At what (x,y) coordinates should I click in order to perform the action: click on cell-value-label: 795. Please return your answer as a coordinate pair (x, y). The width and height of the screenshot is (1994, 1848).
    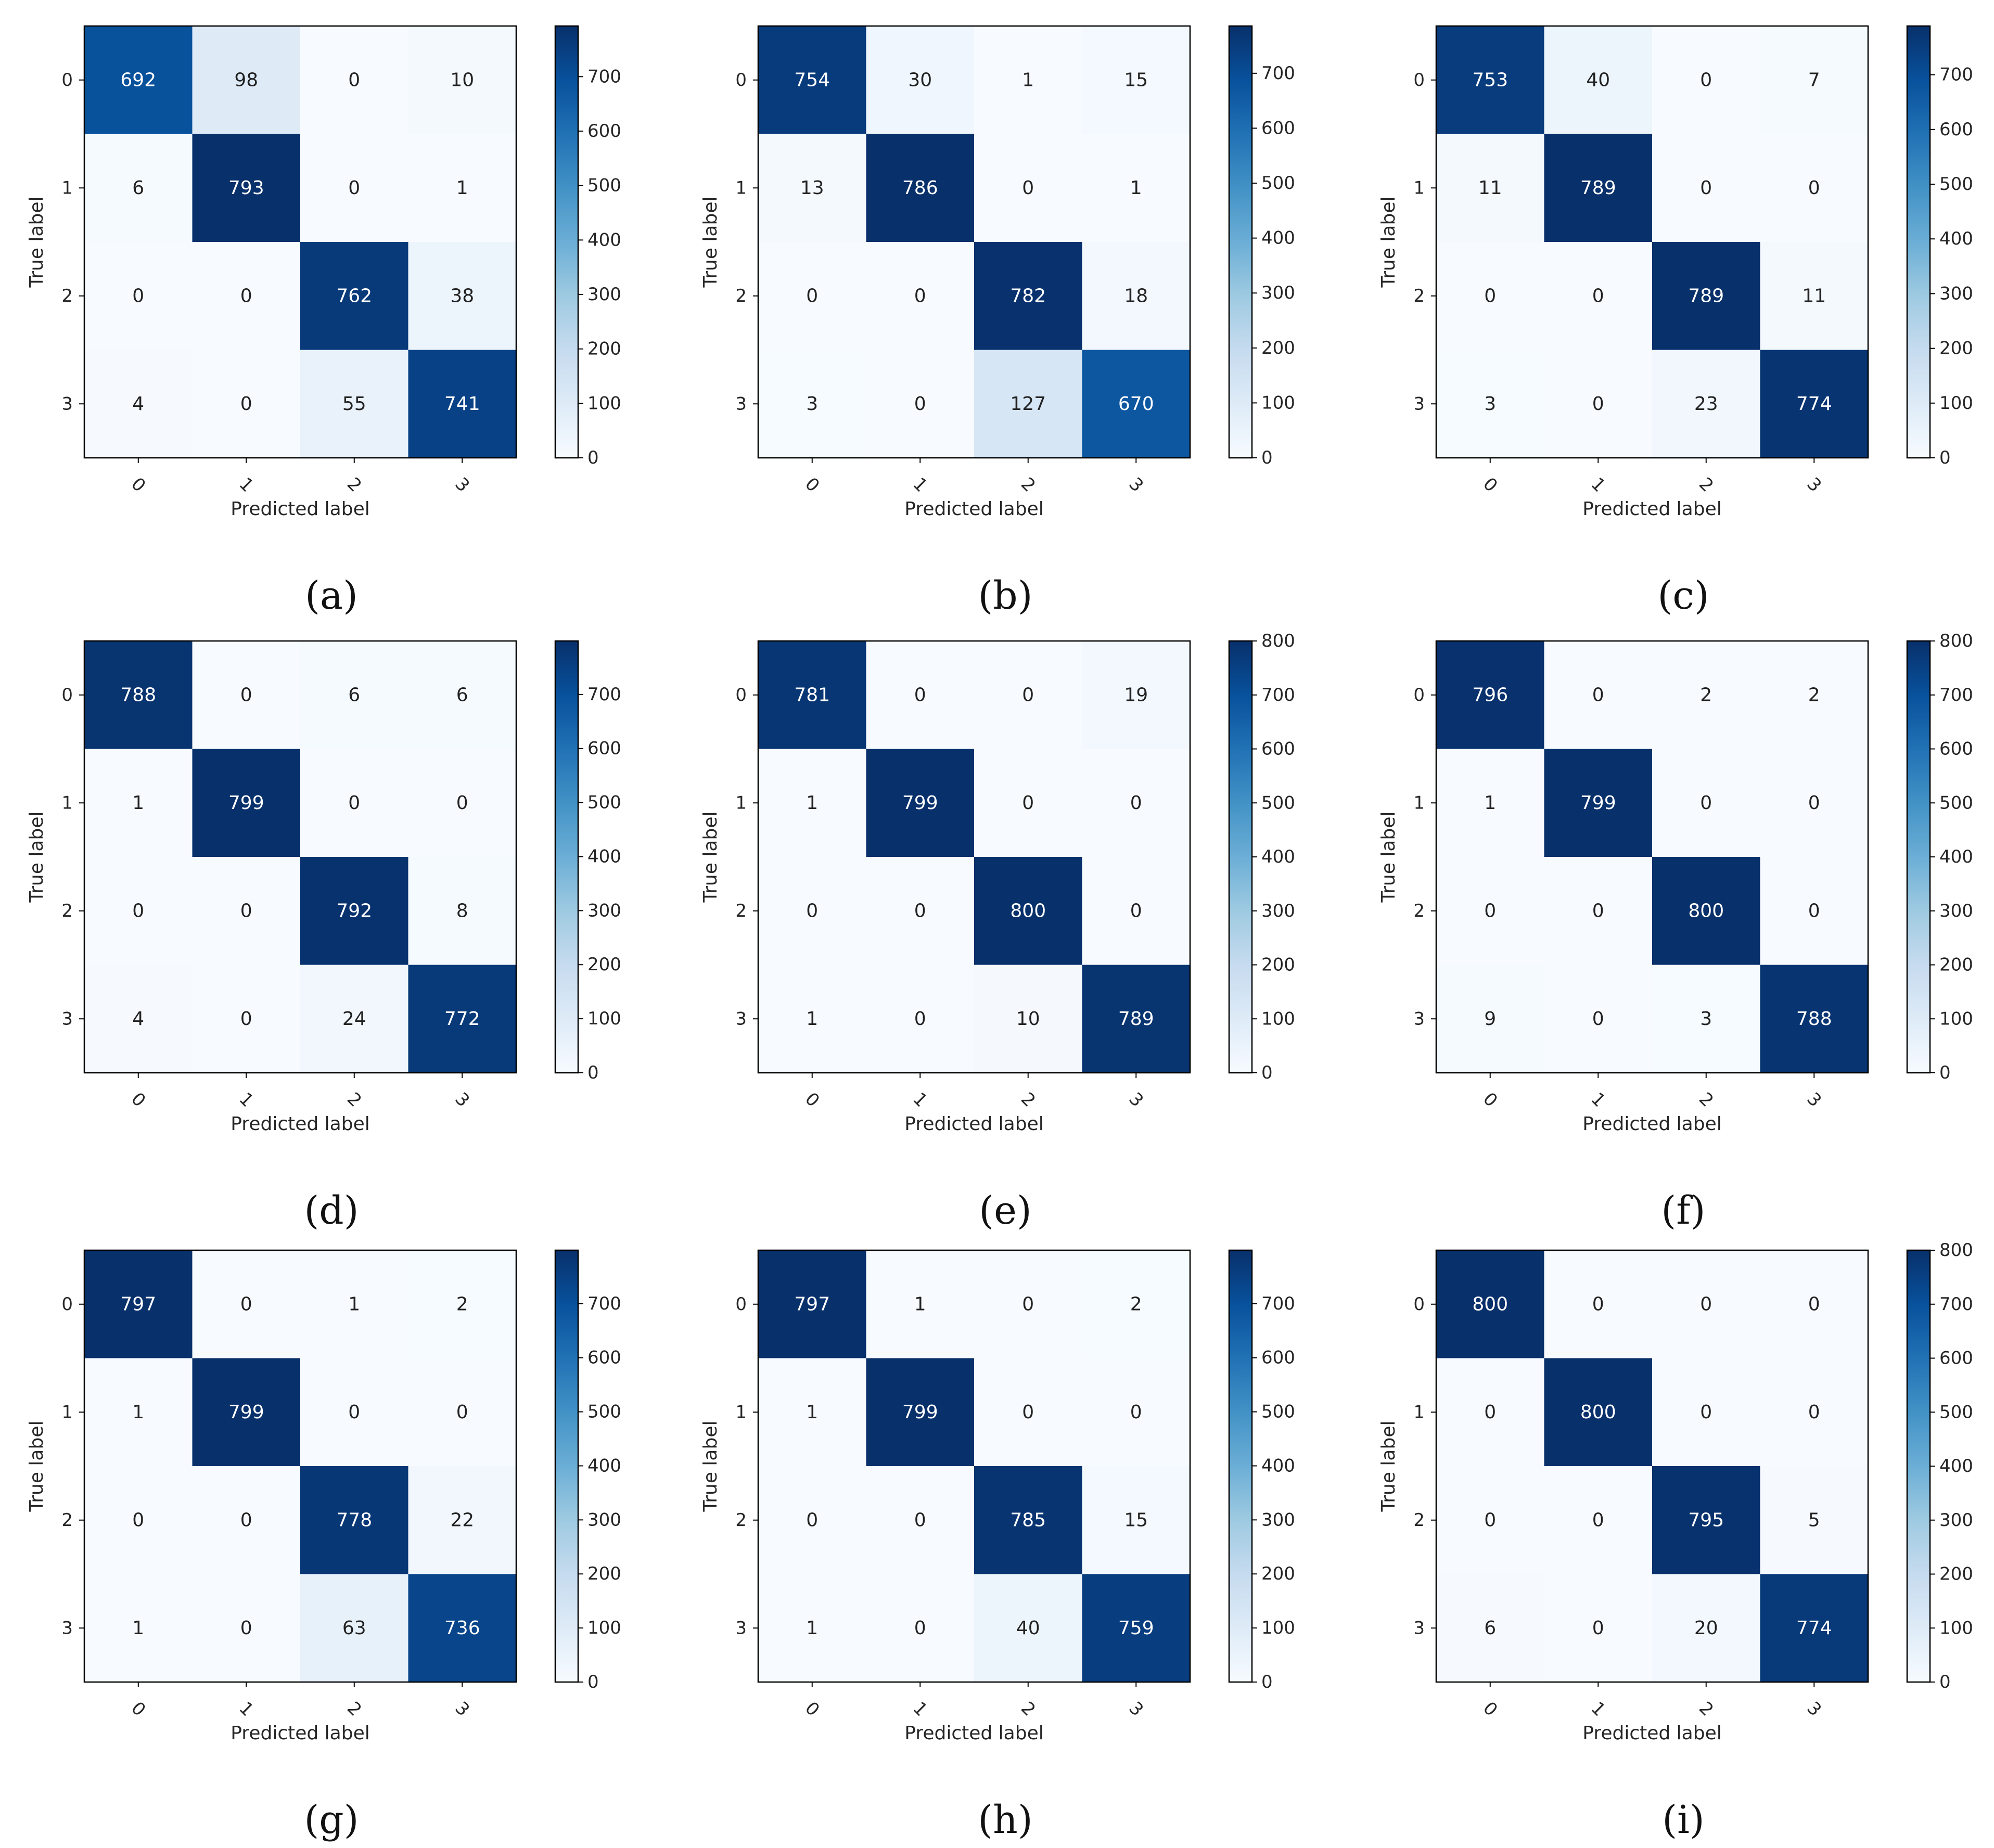
    Looking at the image, I should click on (1706, 1520).